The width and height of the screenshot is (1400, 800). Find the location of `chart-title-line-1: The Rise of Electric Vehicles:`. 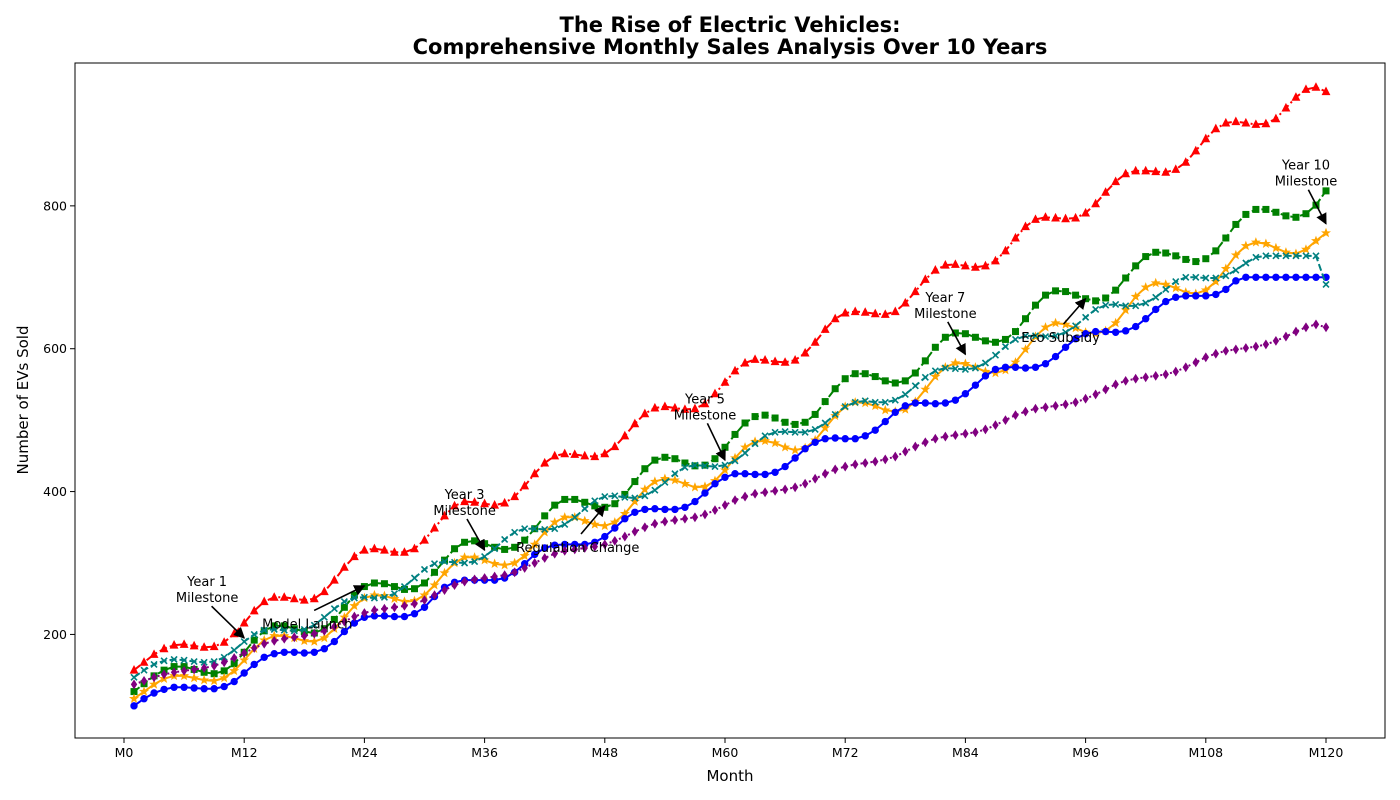

chart-title-line-1: The Rise of Electric Vehicles: is located at coordinates (730, 25).